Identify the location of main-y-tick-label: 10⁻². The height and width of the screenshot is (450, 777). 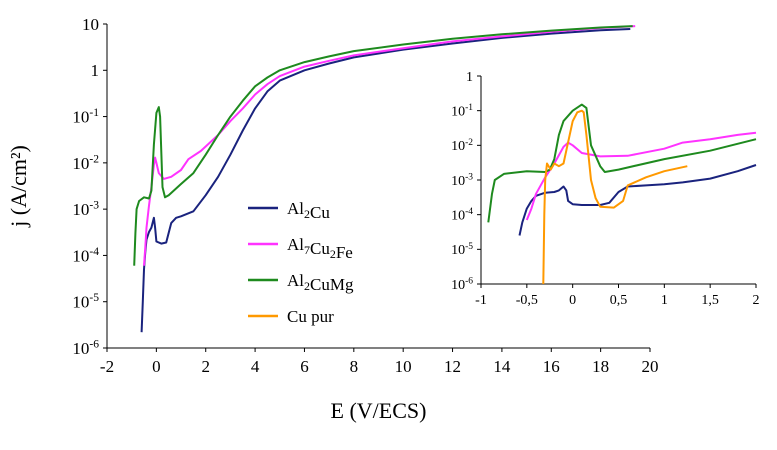
(85, 162).